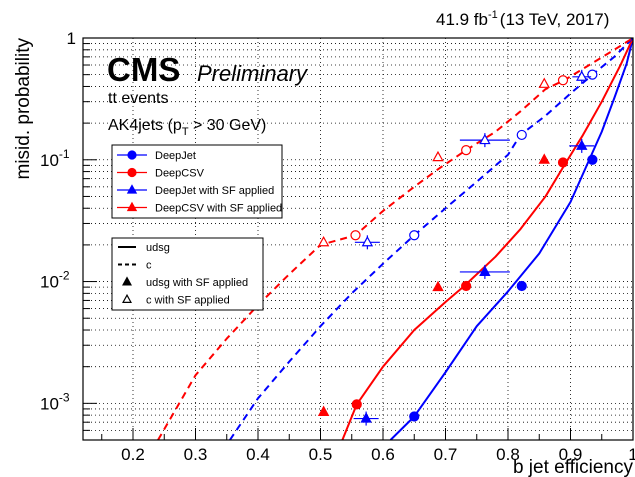 The width and height of the screenshot is (635, 477). What do you see at coordinates (218, 209) in the screenshot?
I see `legend-label: DeepCSV with SF applied` at bounding box center [218, 209].